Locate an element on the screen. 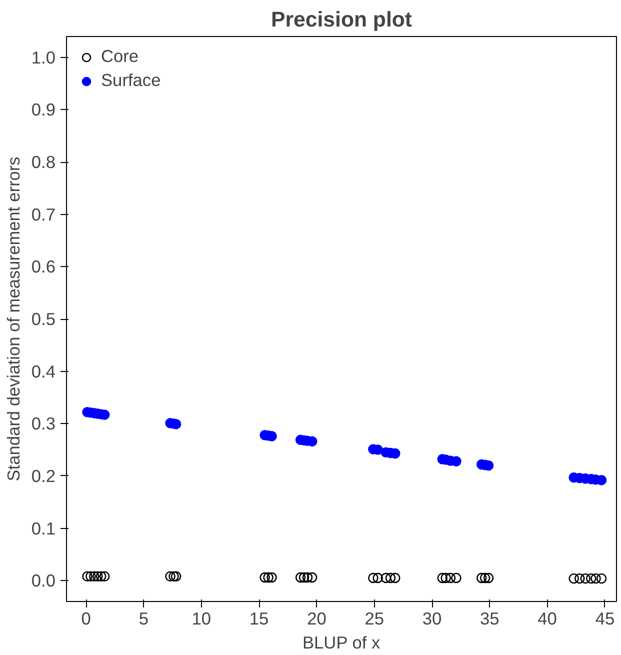  x-tick-label: 30 is located at coordinates (432, 618).